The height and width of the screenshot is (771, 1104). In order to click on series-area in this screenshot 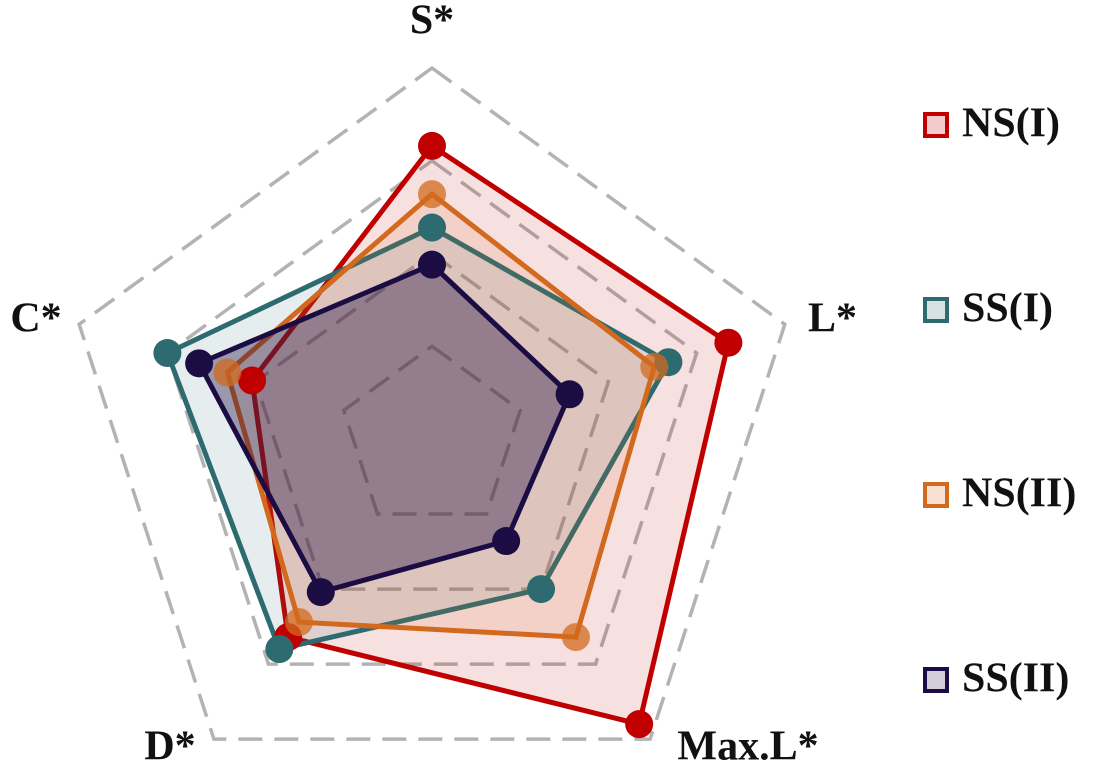, I will do `click(384, 428)`.